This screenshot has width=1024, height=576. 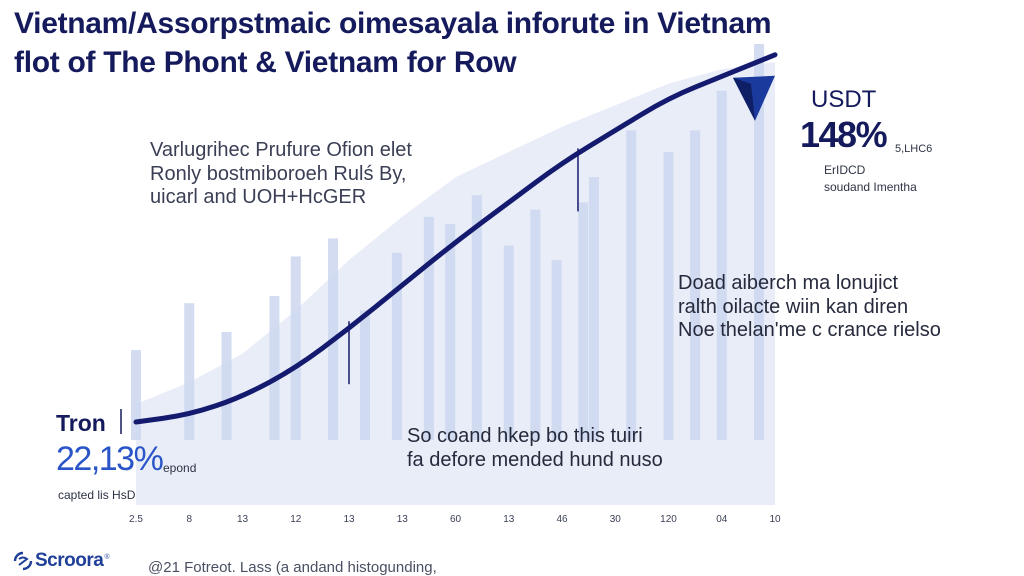 What do you see at coordinates (722, 519) in the screenshot?
I see `x-tick-label: 04` at bounding box center [722, 519].